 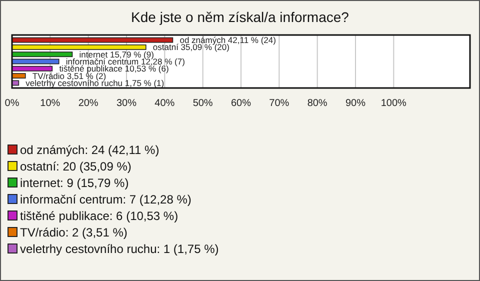 I want to click on x-tick-label: 80%, so click(x=317, y=103).